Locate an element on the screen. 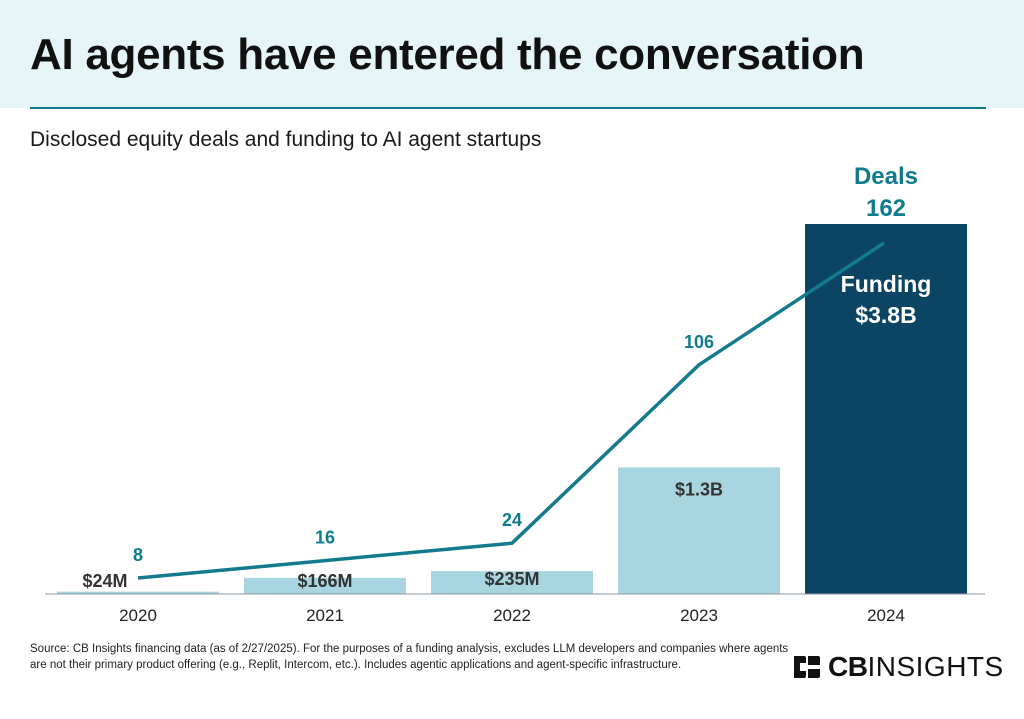 The width and height of the screenshot is (1024, 719). funding-value-label: $166M is located at coordinates (324, 581).